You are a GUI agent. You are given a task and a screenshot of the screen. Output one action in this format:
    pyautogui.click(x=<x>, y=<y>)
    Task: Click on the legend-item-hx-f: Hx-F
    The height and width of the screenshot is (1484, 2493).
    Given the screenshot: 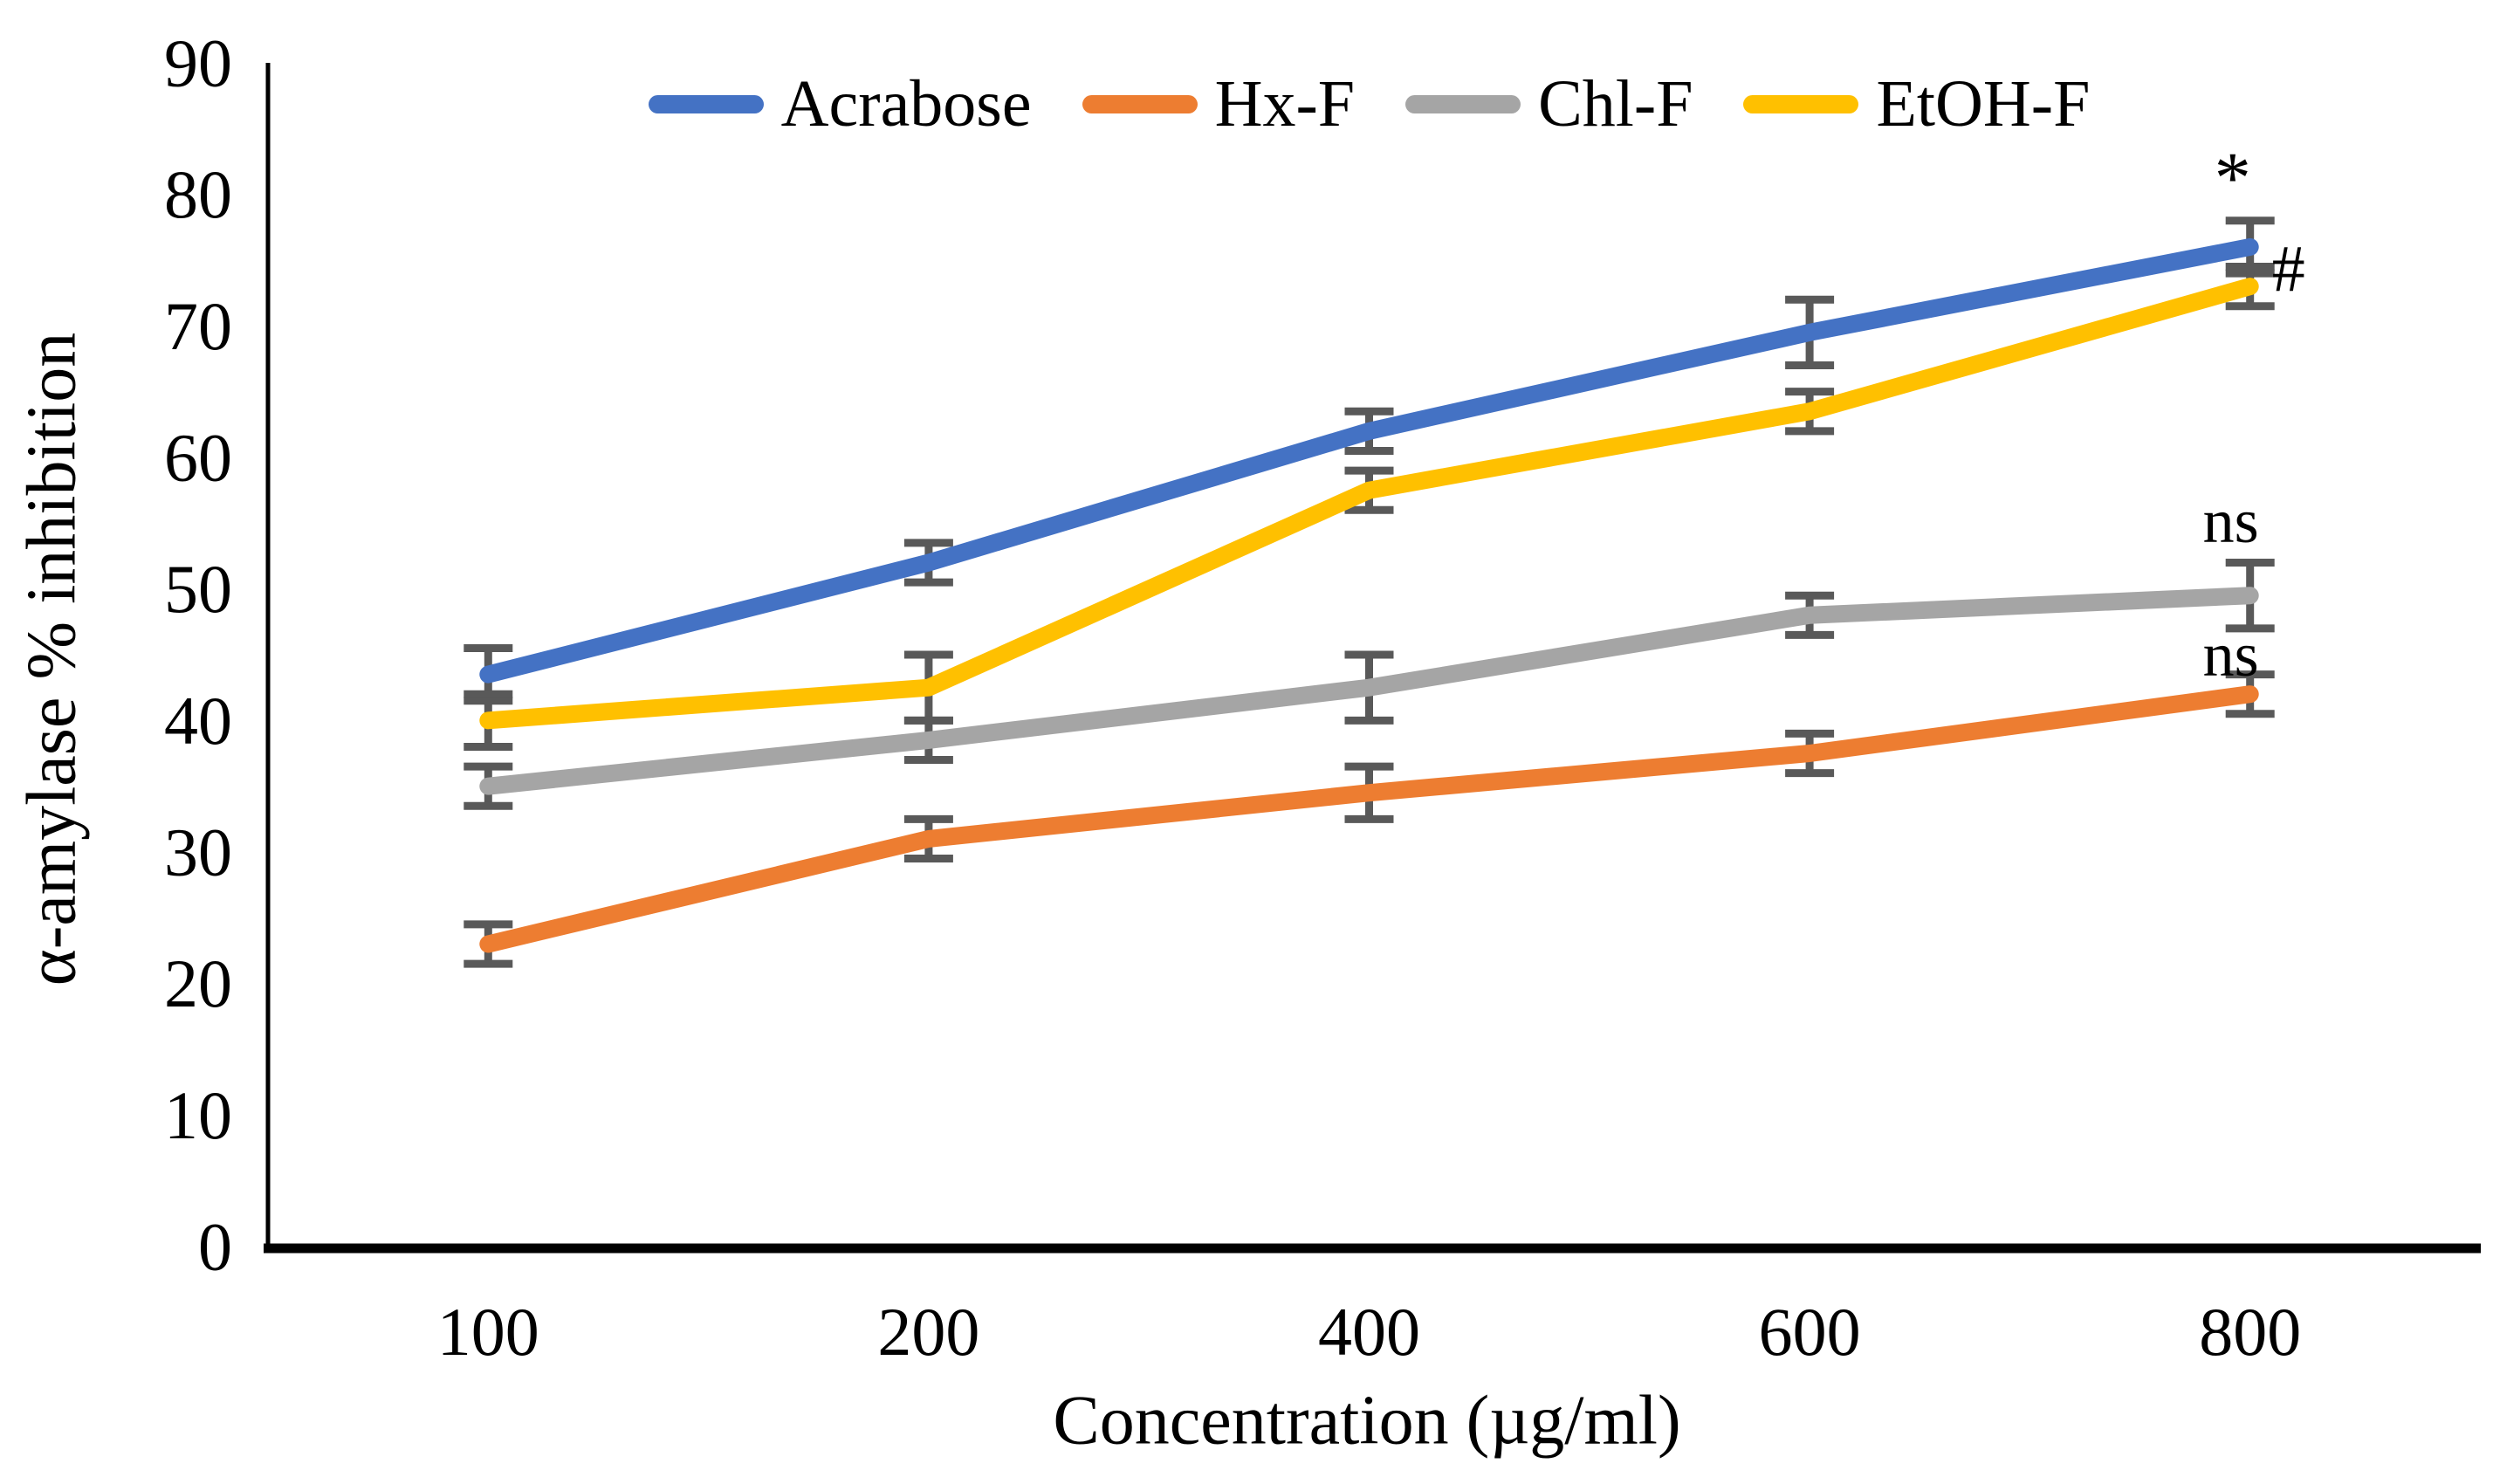 What is the action you would take?
    pyautogui.click(x=1218, y=104)
    